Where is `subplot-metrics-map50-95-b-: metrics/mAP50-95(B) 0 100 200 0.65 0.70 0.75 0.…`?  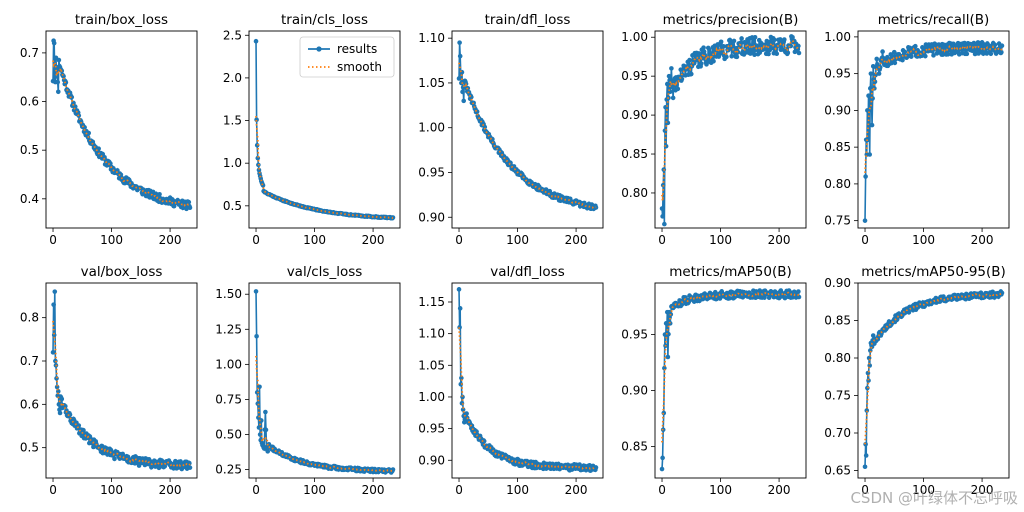
subplot-metrics-map50-95-b-: metrics/mAP50-95(B) 0 100 200 0.65 0.70 0.75 0.… is located at coordinates (917, 380).